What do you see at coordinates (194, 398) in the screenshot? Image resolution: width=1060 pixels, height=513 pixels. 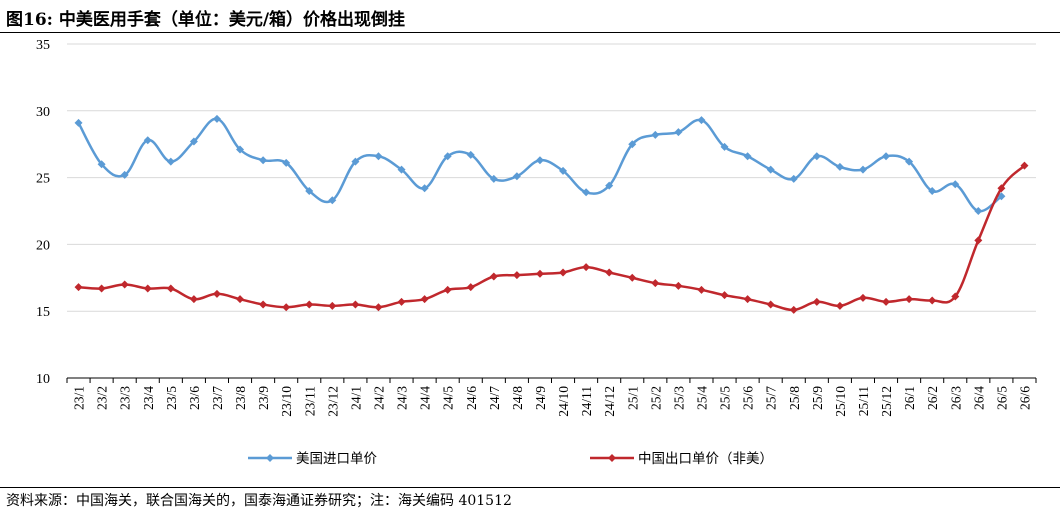 I see `x-tick-label: 23/6` at bounding box center [194, 398].